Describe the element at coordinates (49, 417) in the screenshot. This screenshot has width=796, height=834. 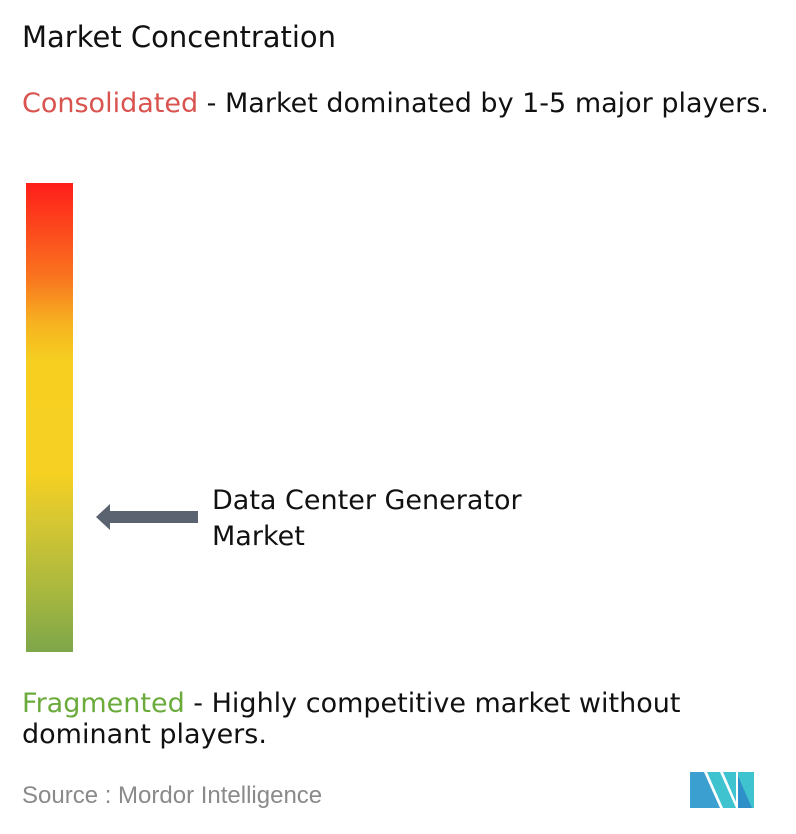
I see `concentration-gradient-bar` at that location.